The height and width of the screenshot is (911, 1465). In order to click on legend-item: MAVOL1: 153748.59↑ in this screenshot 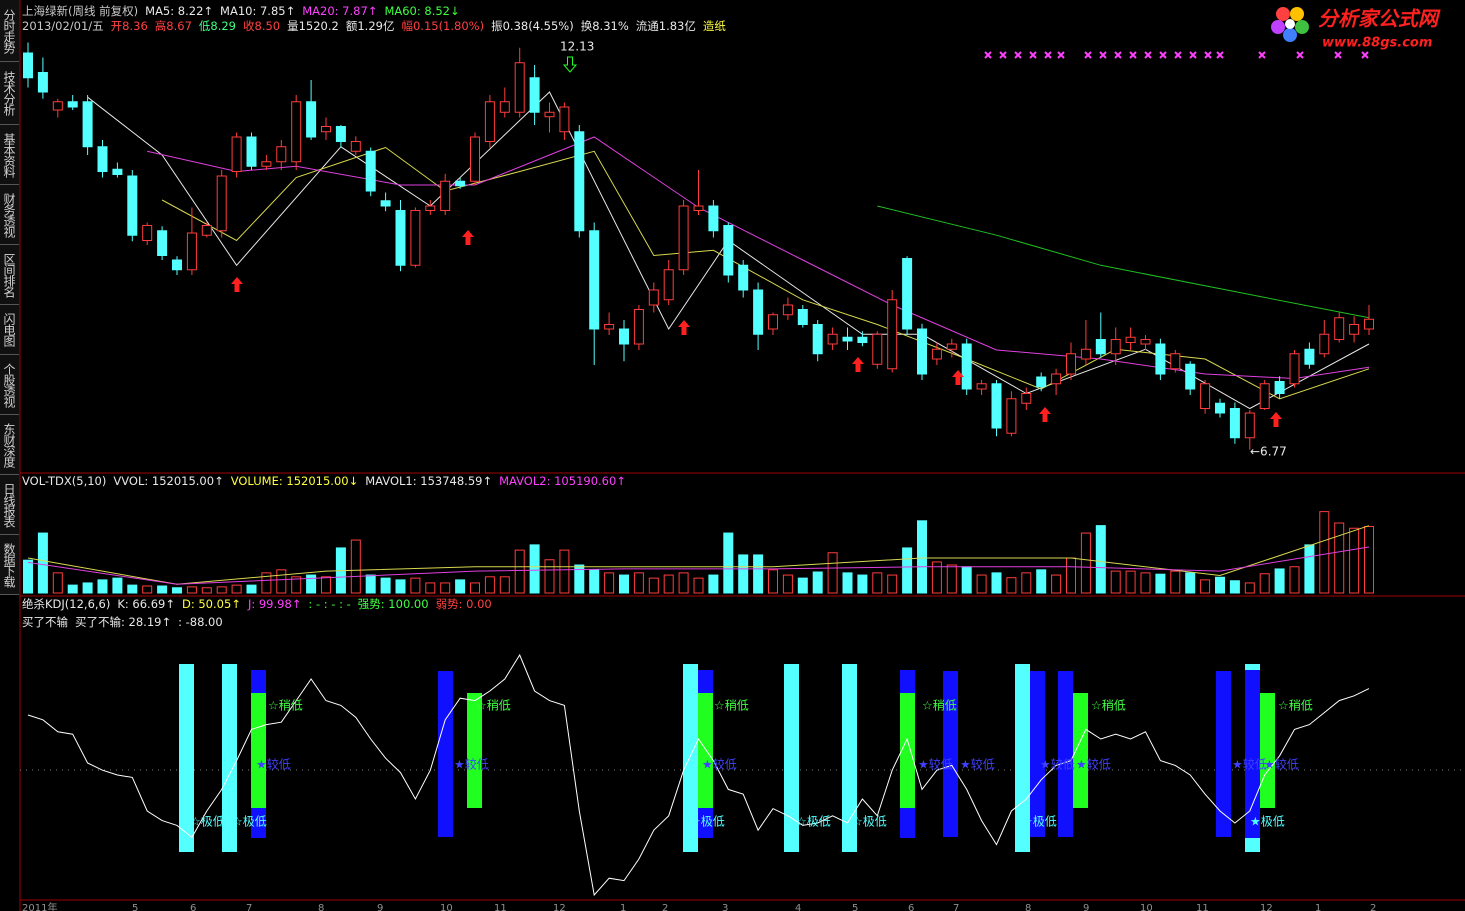, I will do `click(429, 481)`.